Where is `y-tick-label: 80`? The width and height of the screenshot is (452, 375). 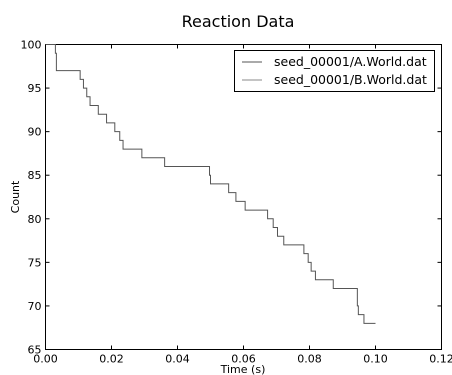
y-tick-label: 80 is located at coordinates (35, 219).